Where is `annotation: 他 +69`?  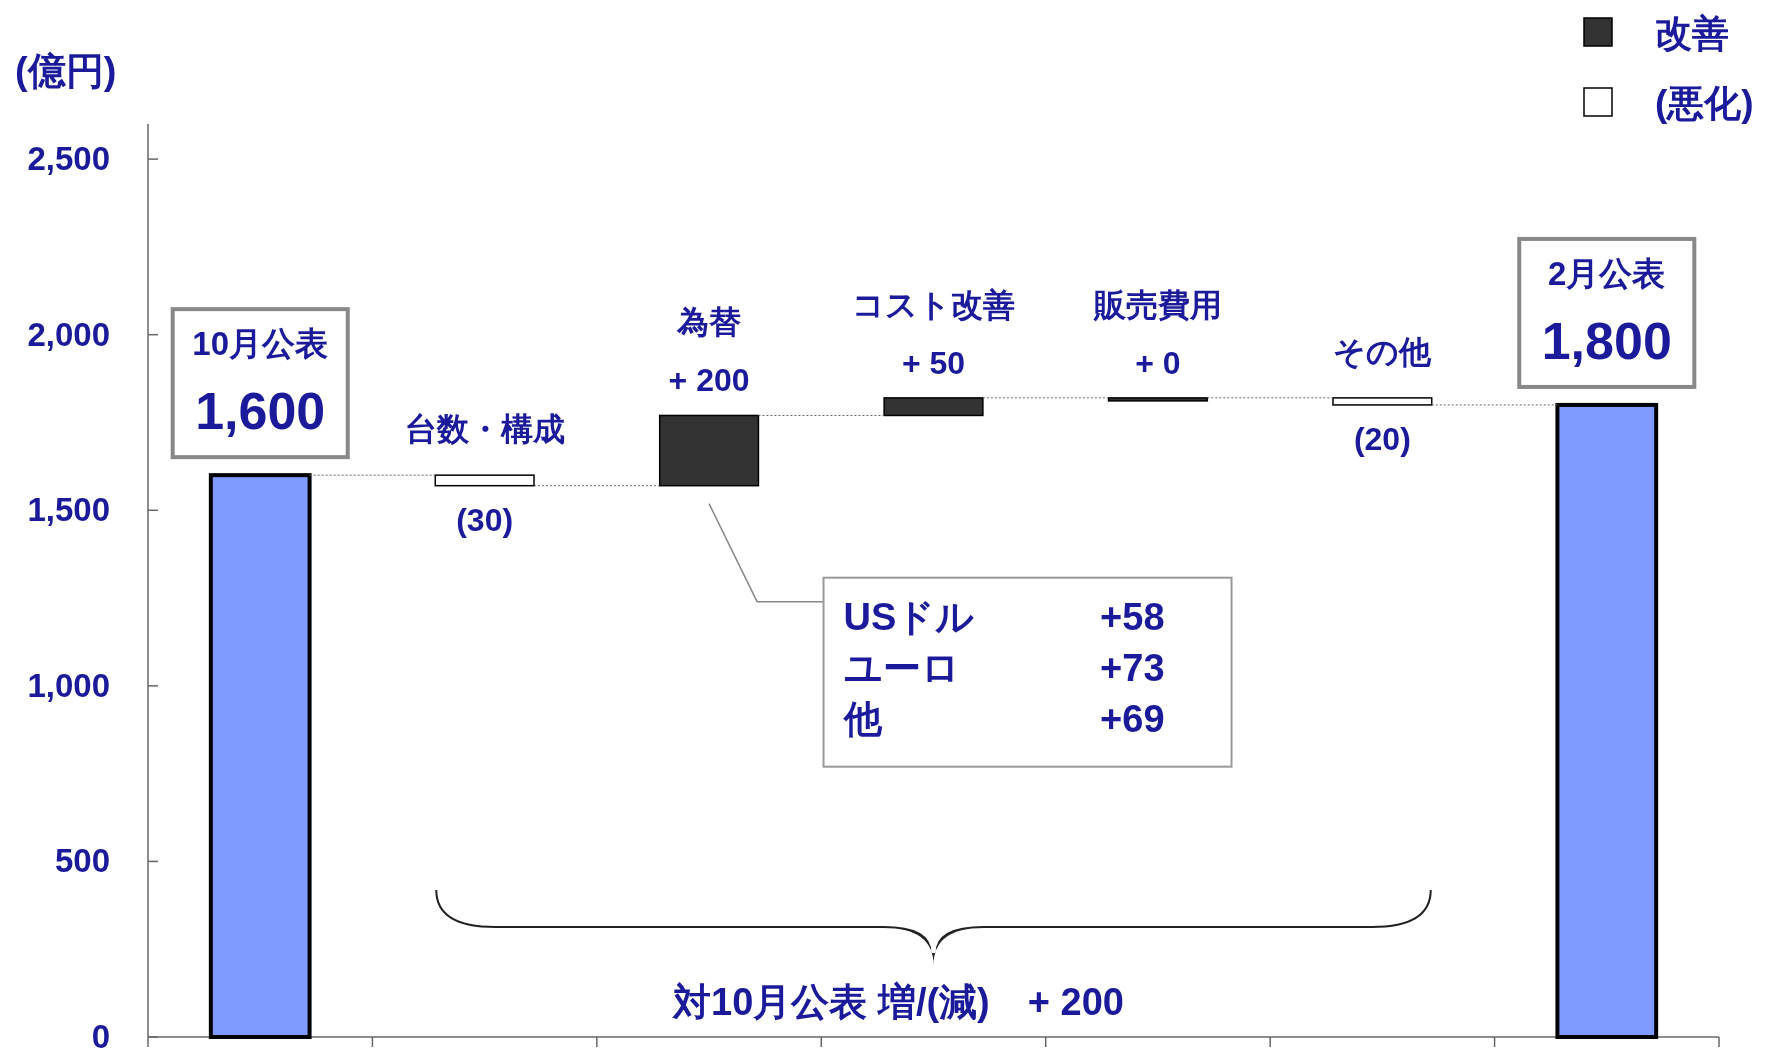
annotation: 他 +69 is located at coordinates (1003, 718).